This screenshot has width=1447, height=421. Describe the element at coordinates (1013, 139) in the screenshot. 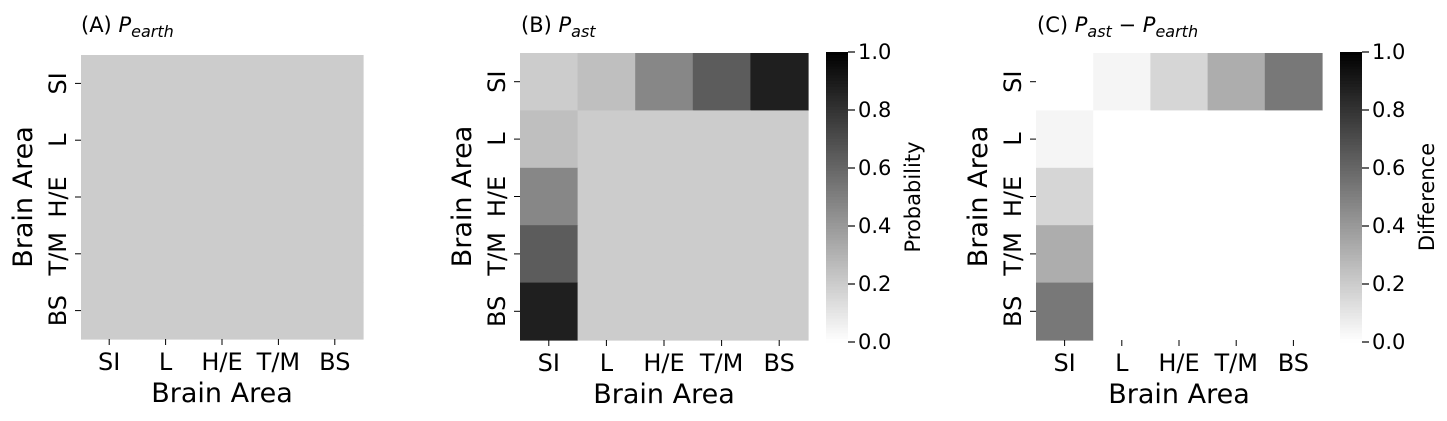

I see `y-tick-label: L` at that location.